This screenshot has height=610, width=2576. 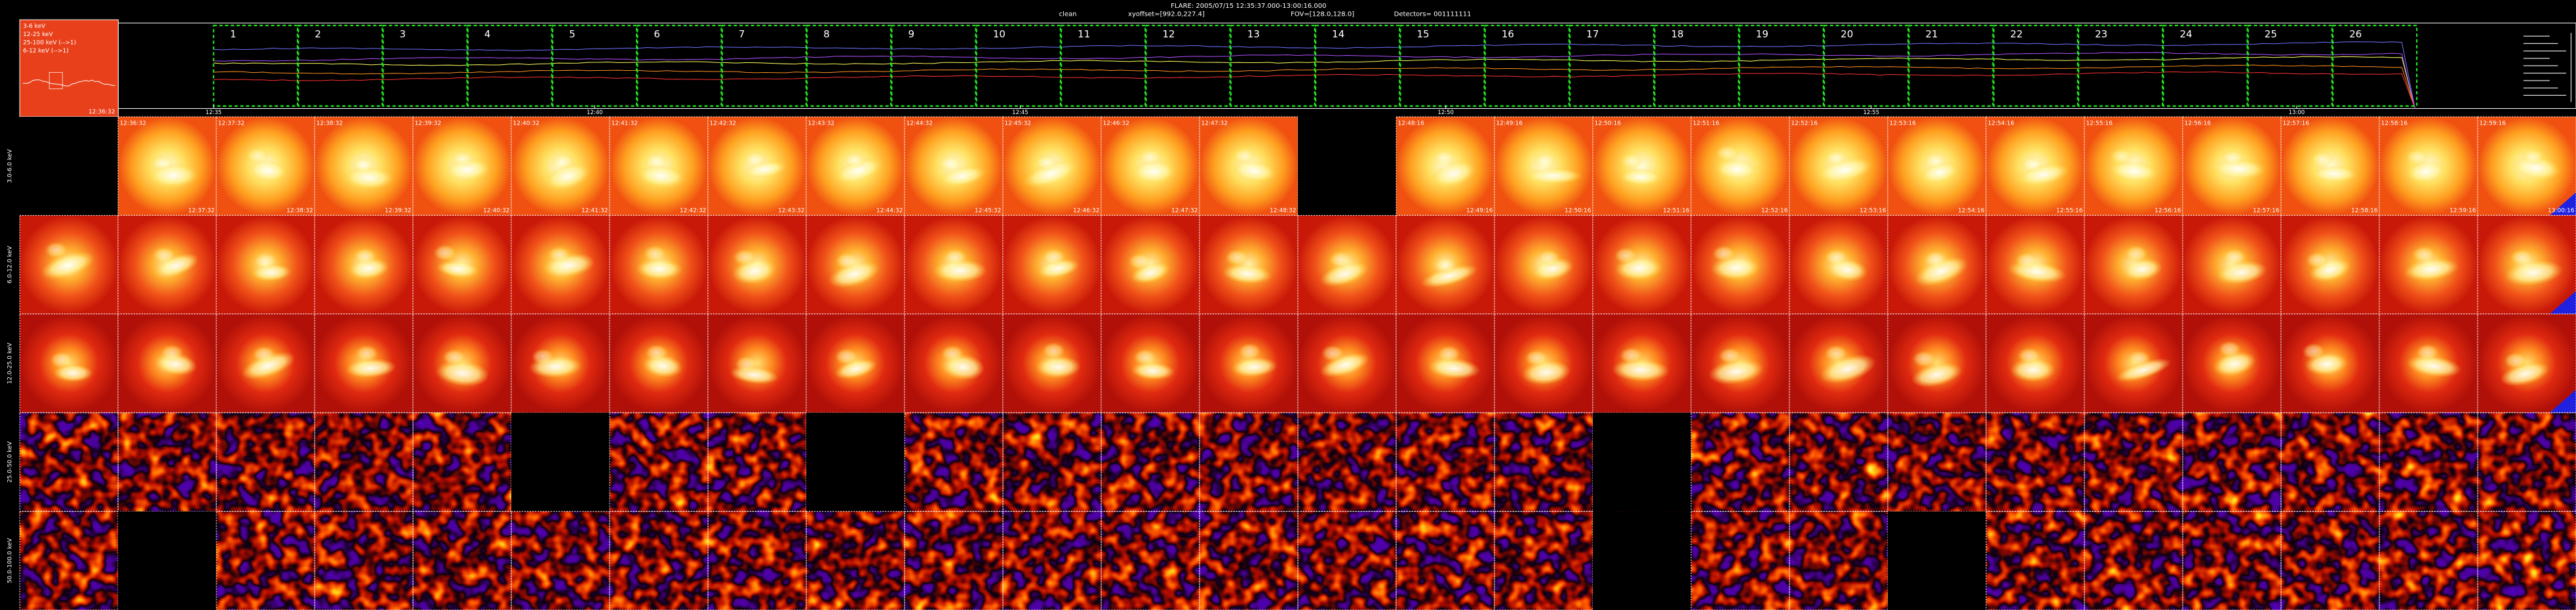 I want to click on interval-number: 8, so click(x=826, y=34).